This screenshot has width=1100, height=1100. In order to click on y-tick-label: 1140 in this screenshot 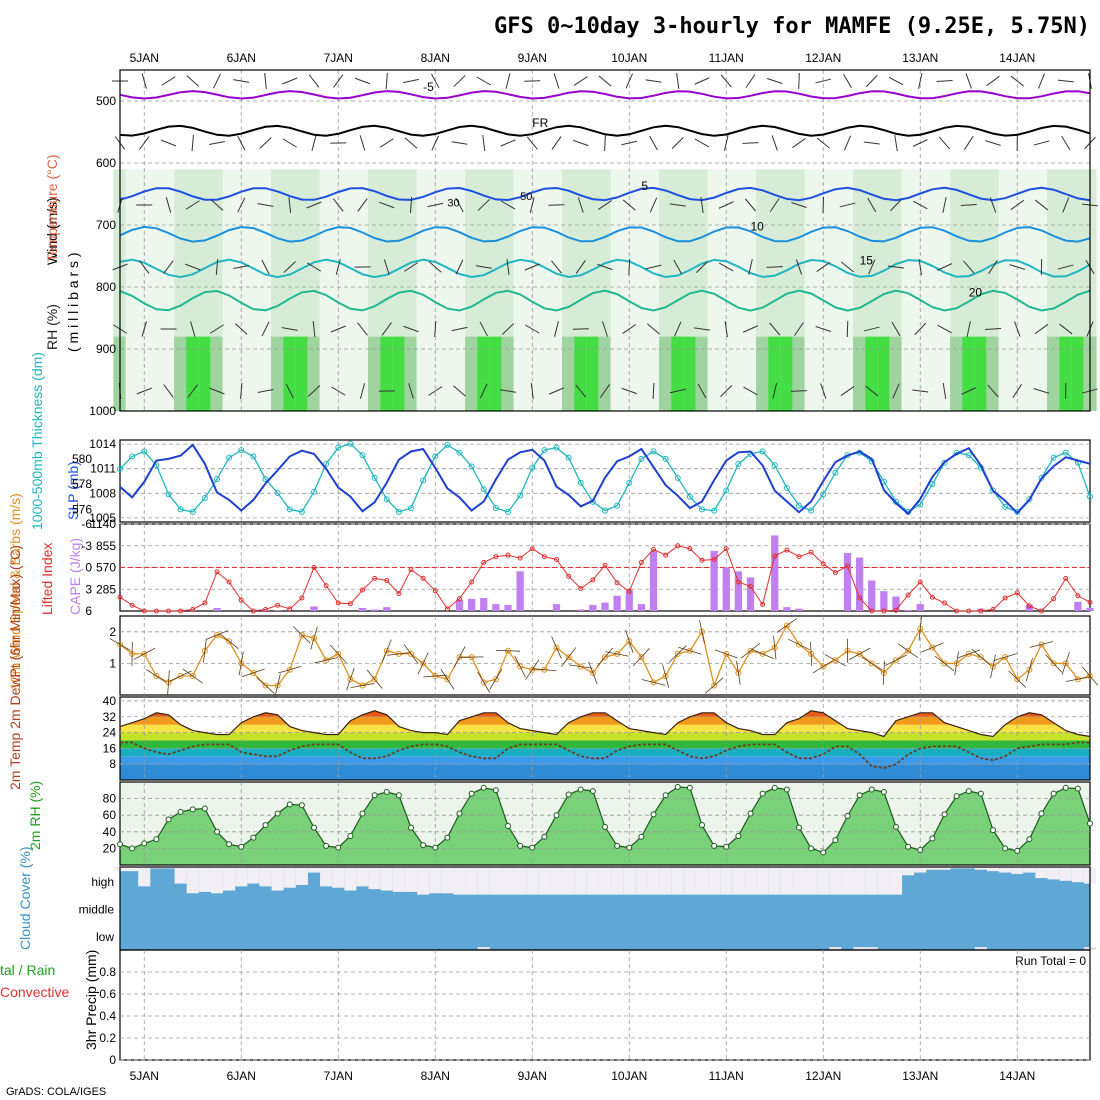, I will do `click(103, 524)`.